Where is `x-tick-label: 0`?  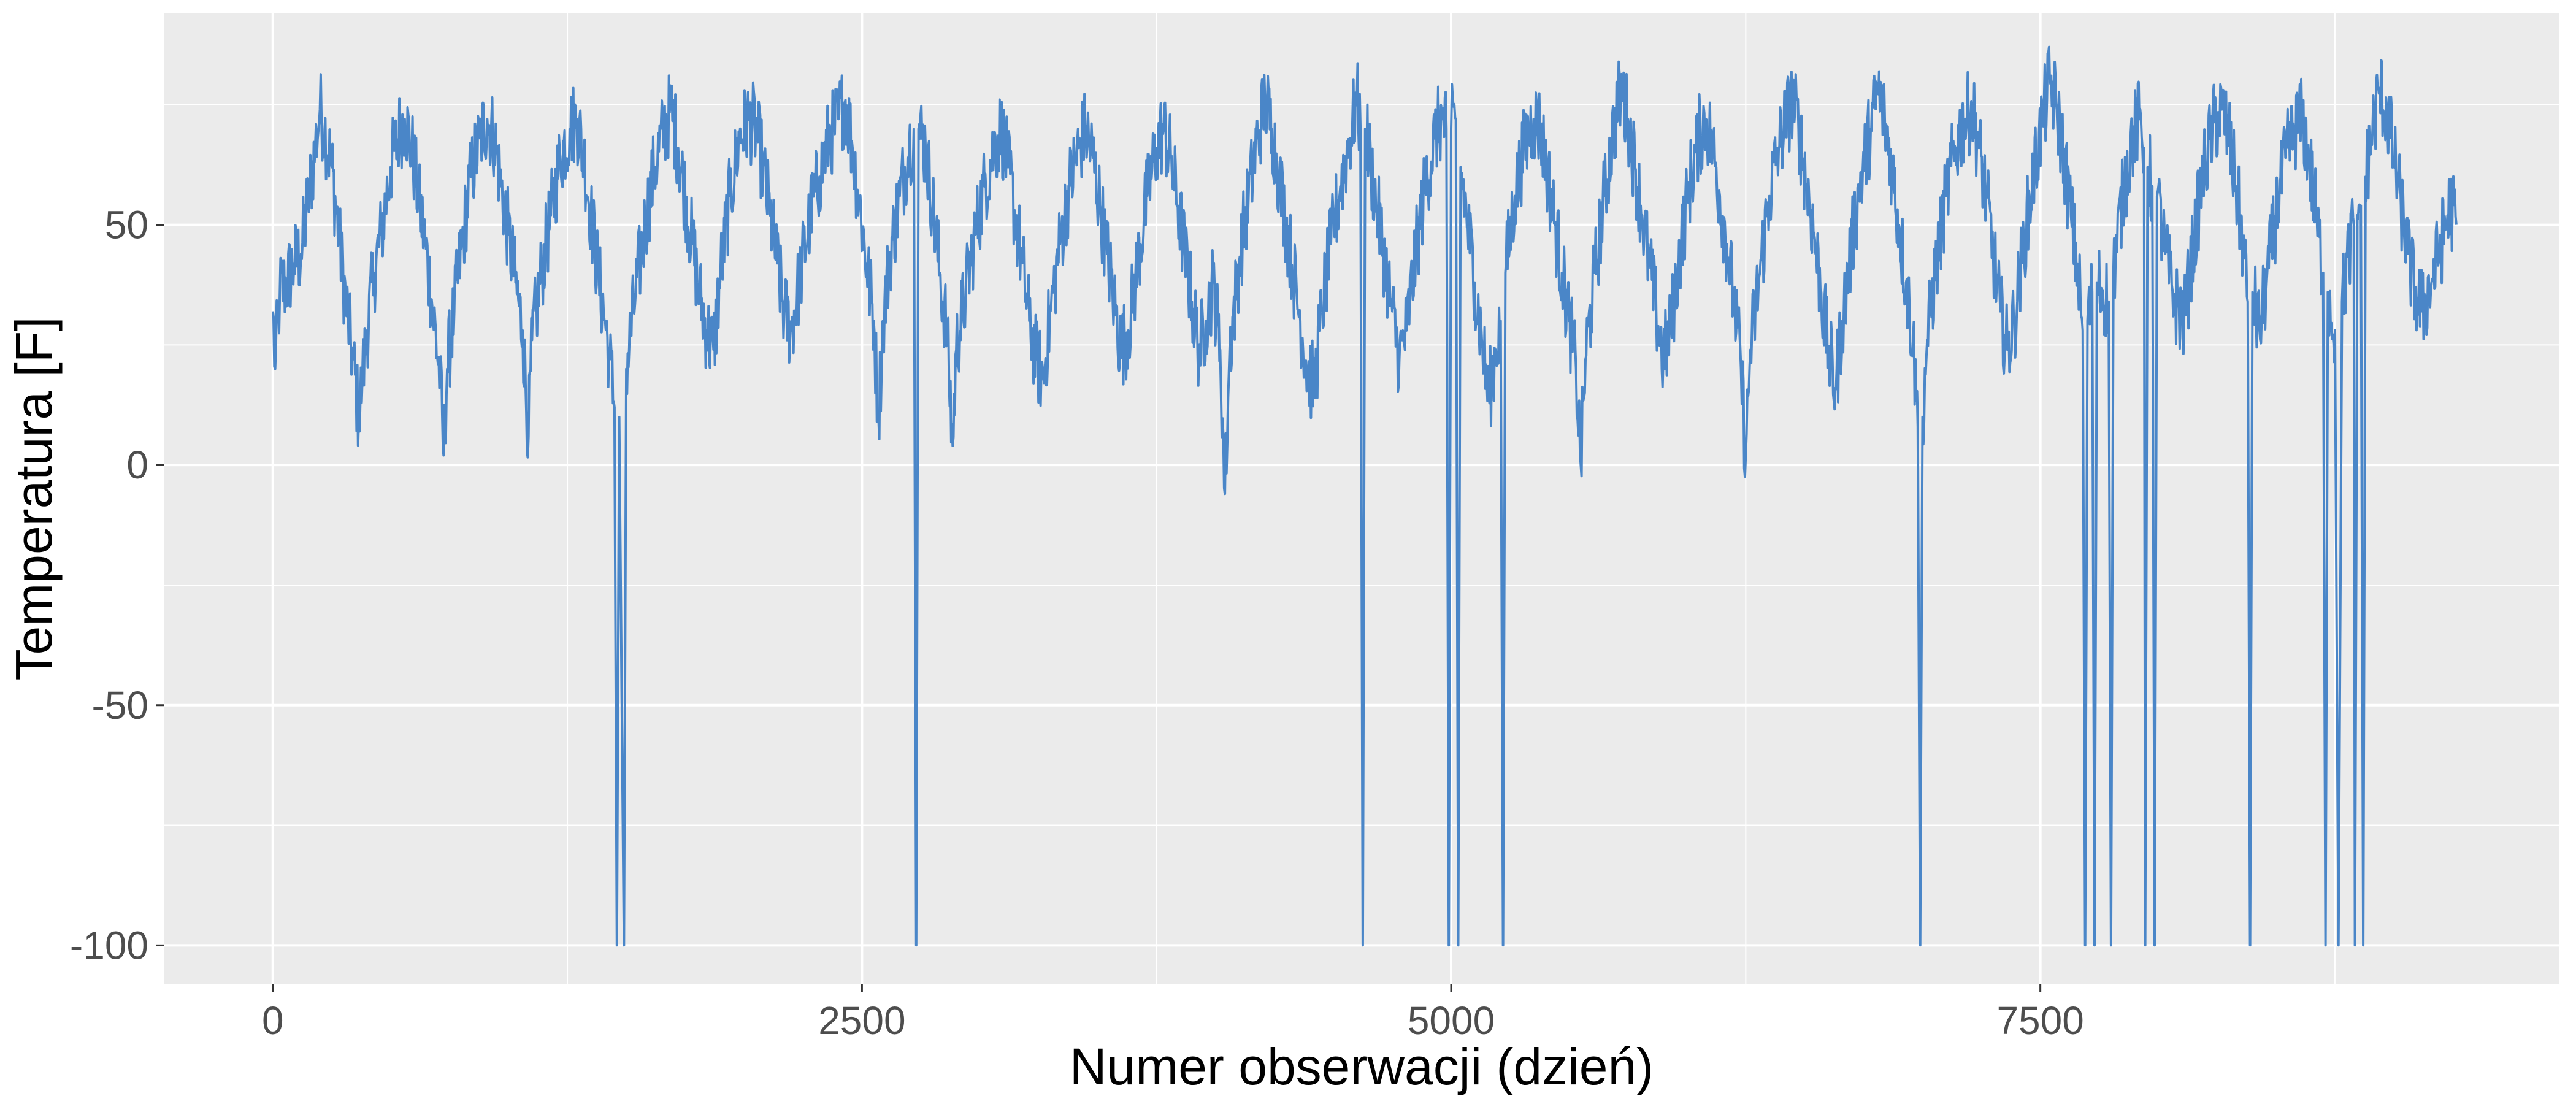
x-tick-label: 0 is located at coordinates (273, 1021).